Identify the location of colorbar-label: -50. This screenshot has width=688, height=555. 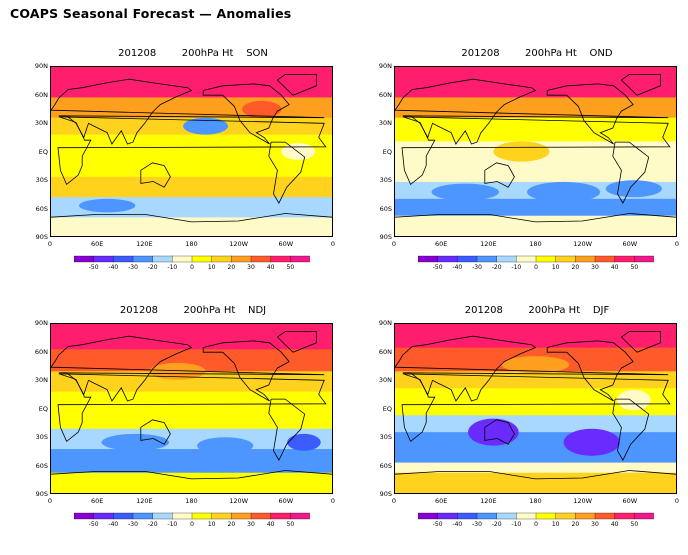
(437, 267).